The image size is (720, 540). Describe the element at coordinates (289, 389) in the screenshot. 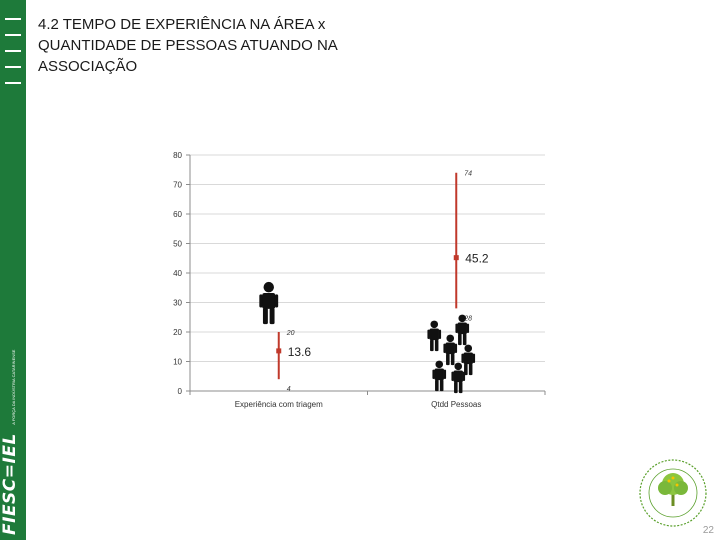

I see `low-label: 4` at that location.